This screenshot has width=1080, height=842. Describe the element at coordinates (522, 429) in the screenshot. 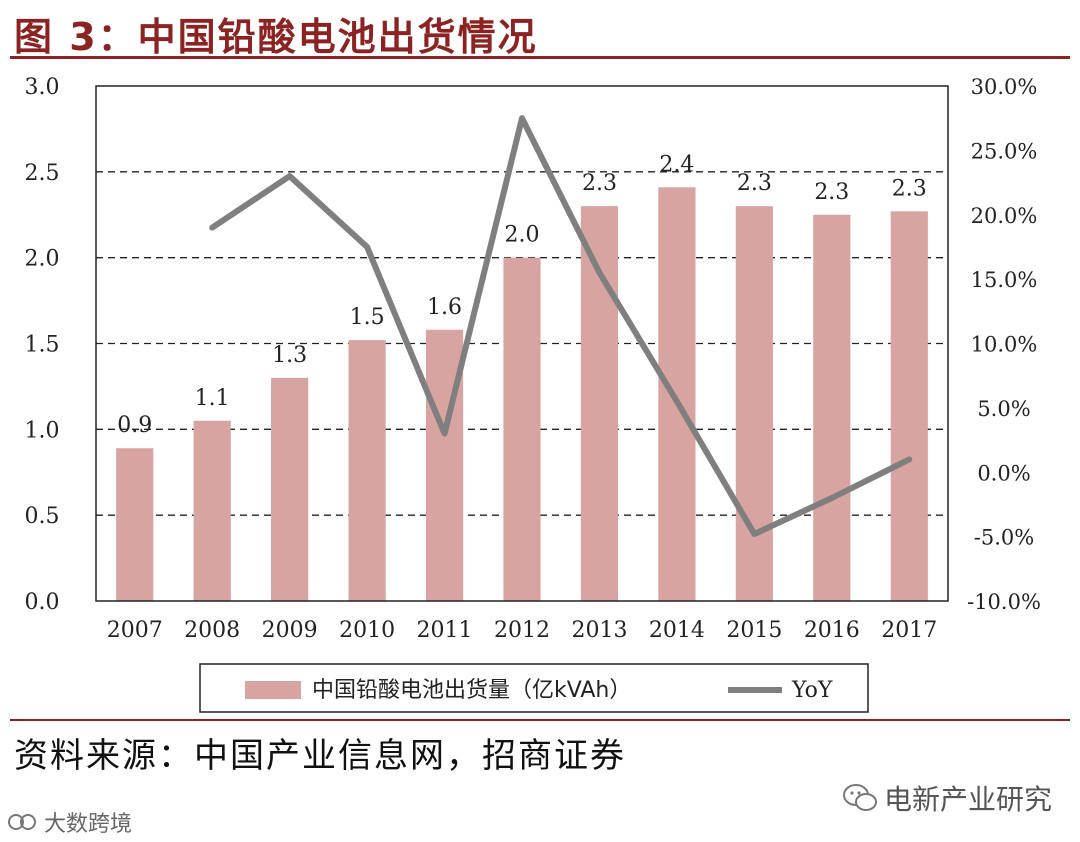

I see `bar-2012` at that location.